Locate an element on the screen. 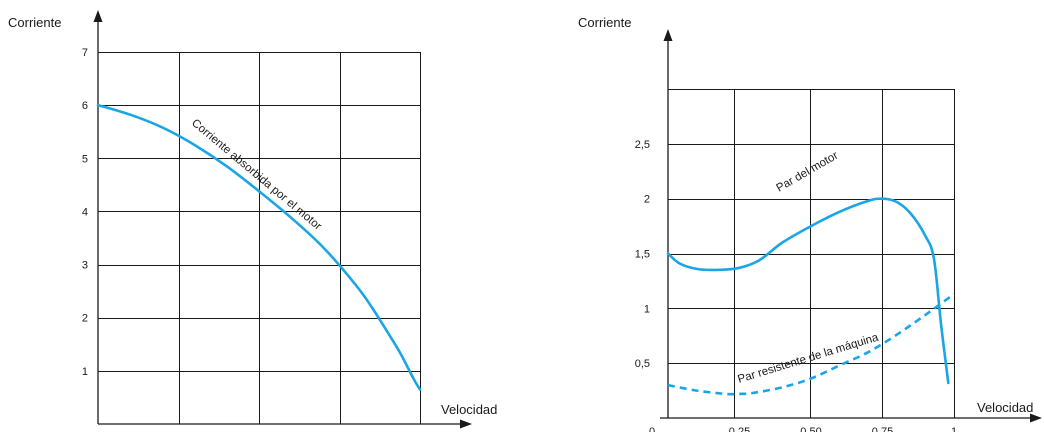 This screenshot has height=432, width=1044. y-tick-label: 0,5 is located at coordinates (642, 364).